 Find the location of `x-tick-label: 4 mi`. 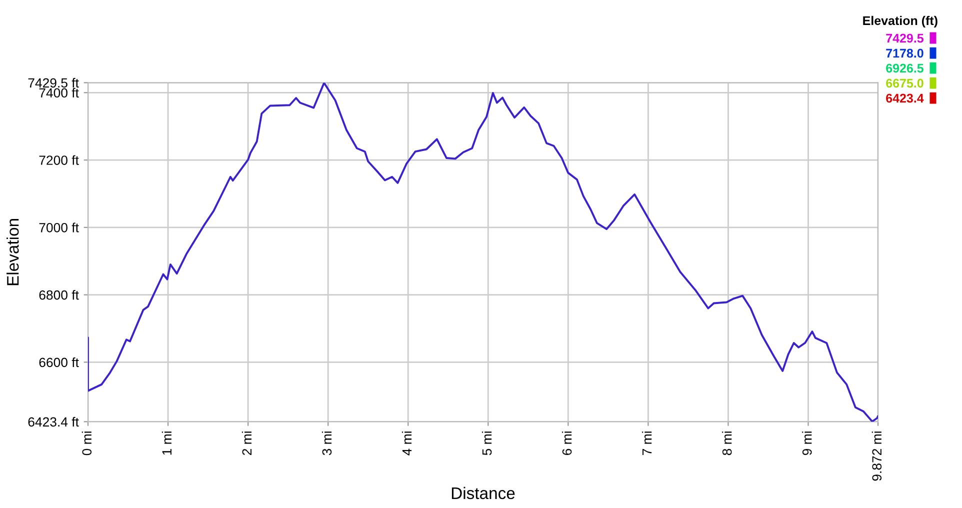

x-tick-label: 4 mi is located at coordinates (407, 444).